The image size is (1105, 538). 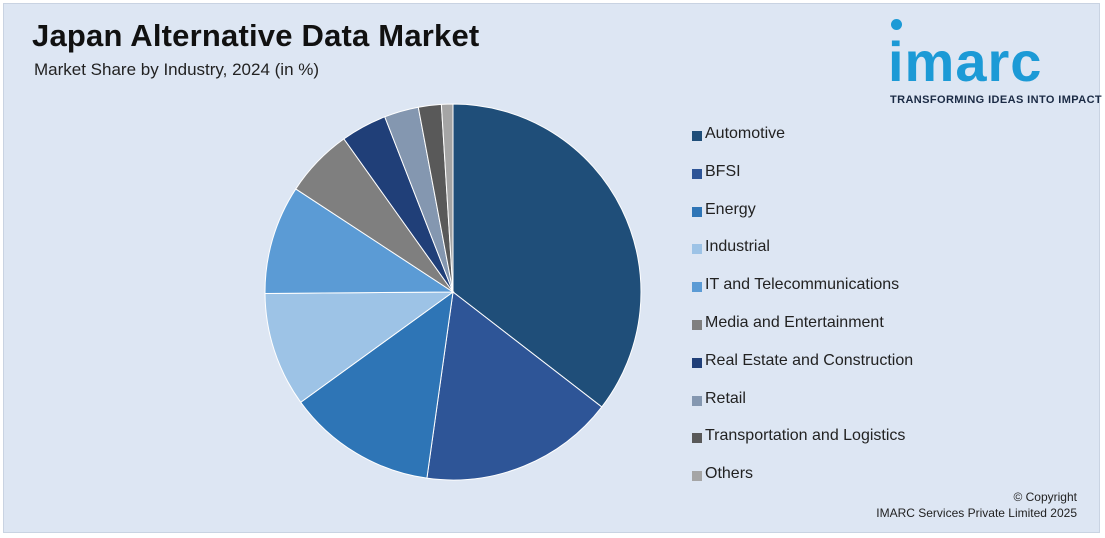 What do you see at coordinates (976, 513) in the screenshot?
I see `copyright-company: IMARC Services Private Limited 2025` at bounding box center [976, 513].